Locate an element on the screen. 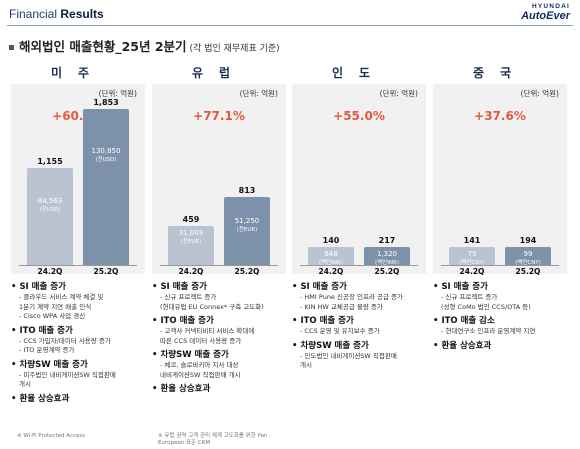 The width and height of the screenshot is (580, 449). bar-value-label: 141 is located at coordinates (472, 240).